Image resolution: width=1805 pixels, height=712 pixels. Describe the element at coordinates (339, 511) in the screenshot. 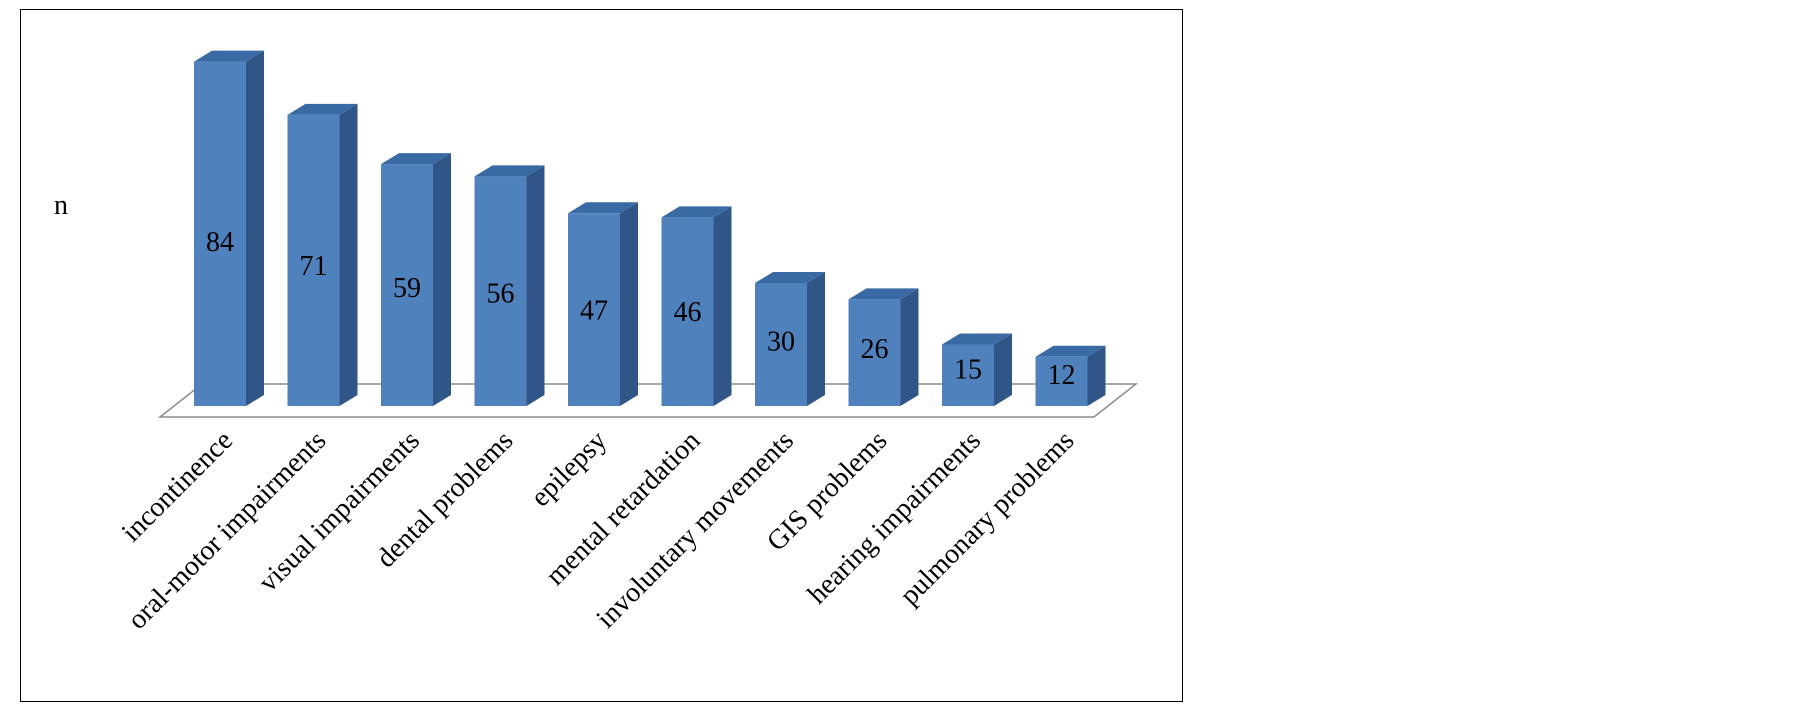

I see `category-label: visual impairments` at that location.